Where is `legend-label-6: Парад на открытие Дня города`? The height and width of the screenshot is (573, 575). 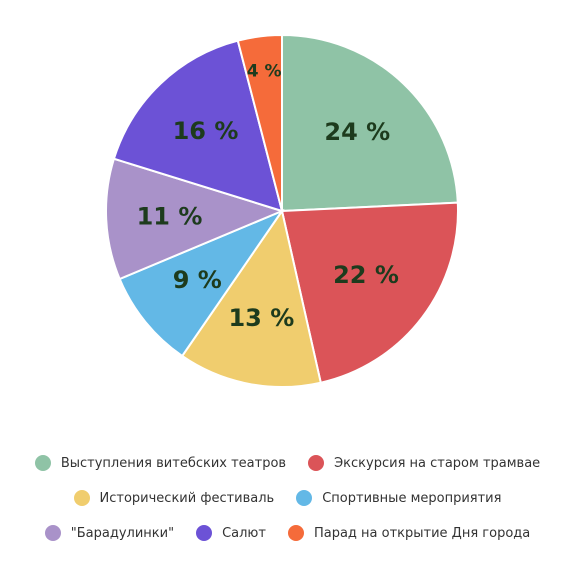
legend-label-6: Парад на открытие Дня города is located at coordinates (422, 533).